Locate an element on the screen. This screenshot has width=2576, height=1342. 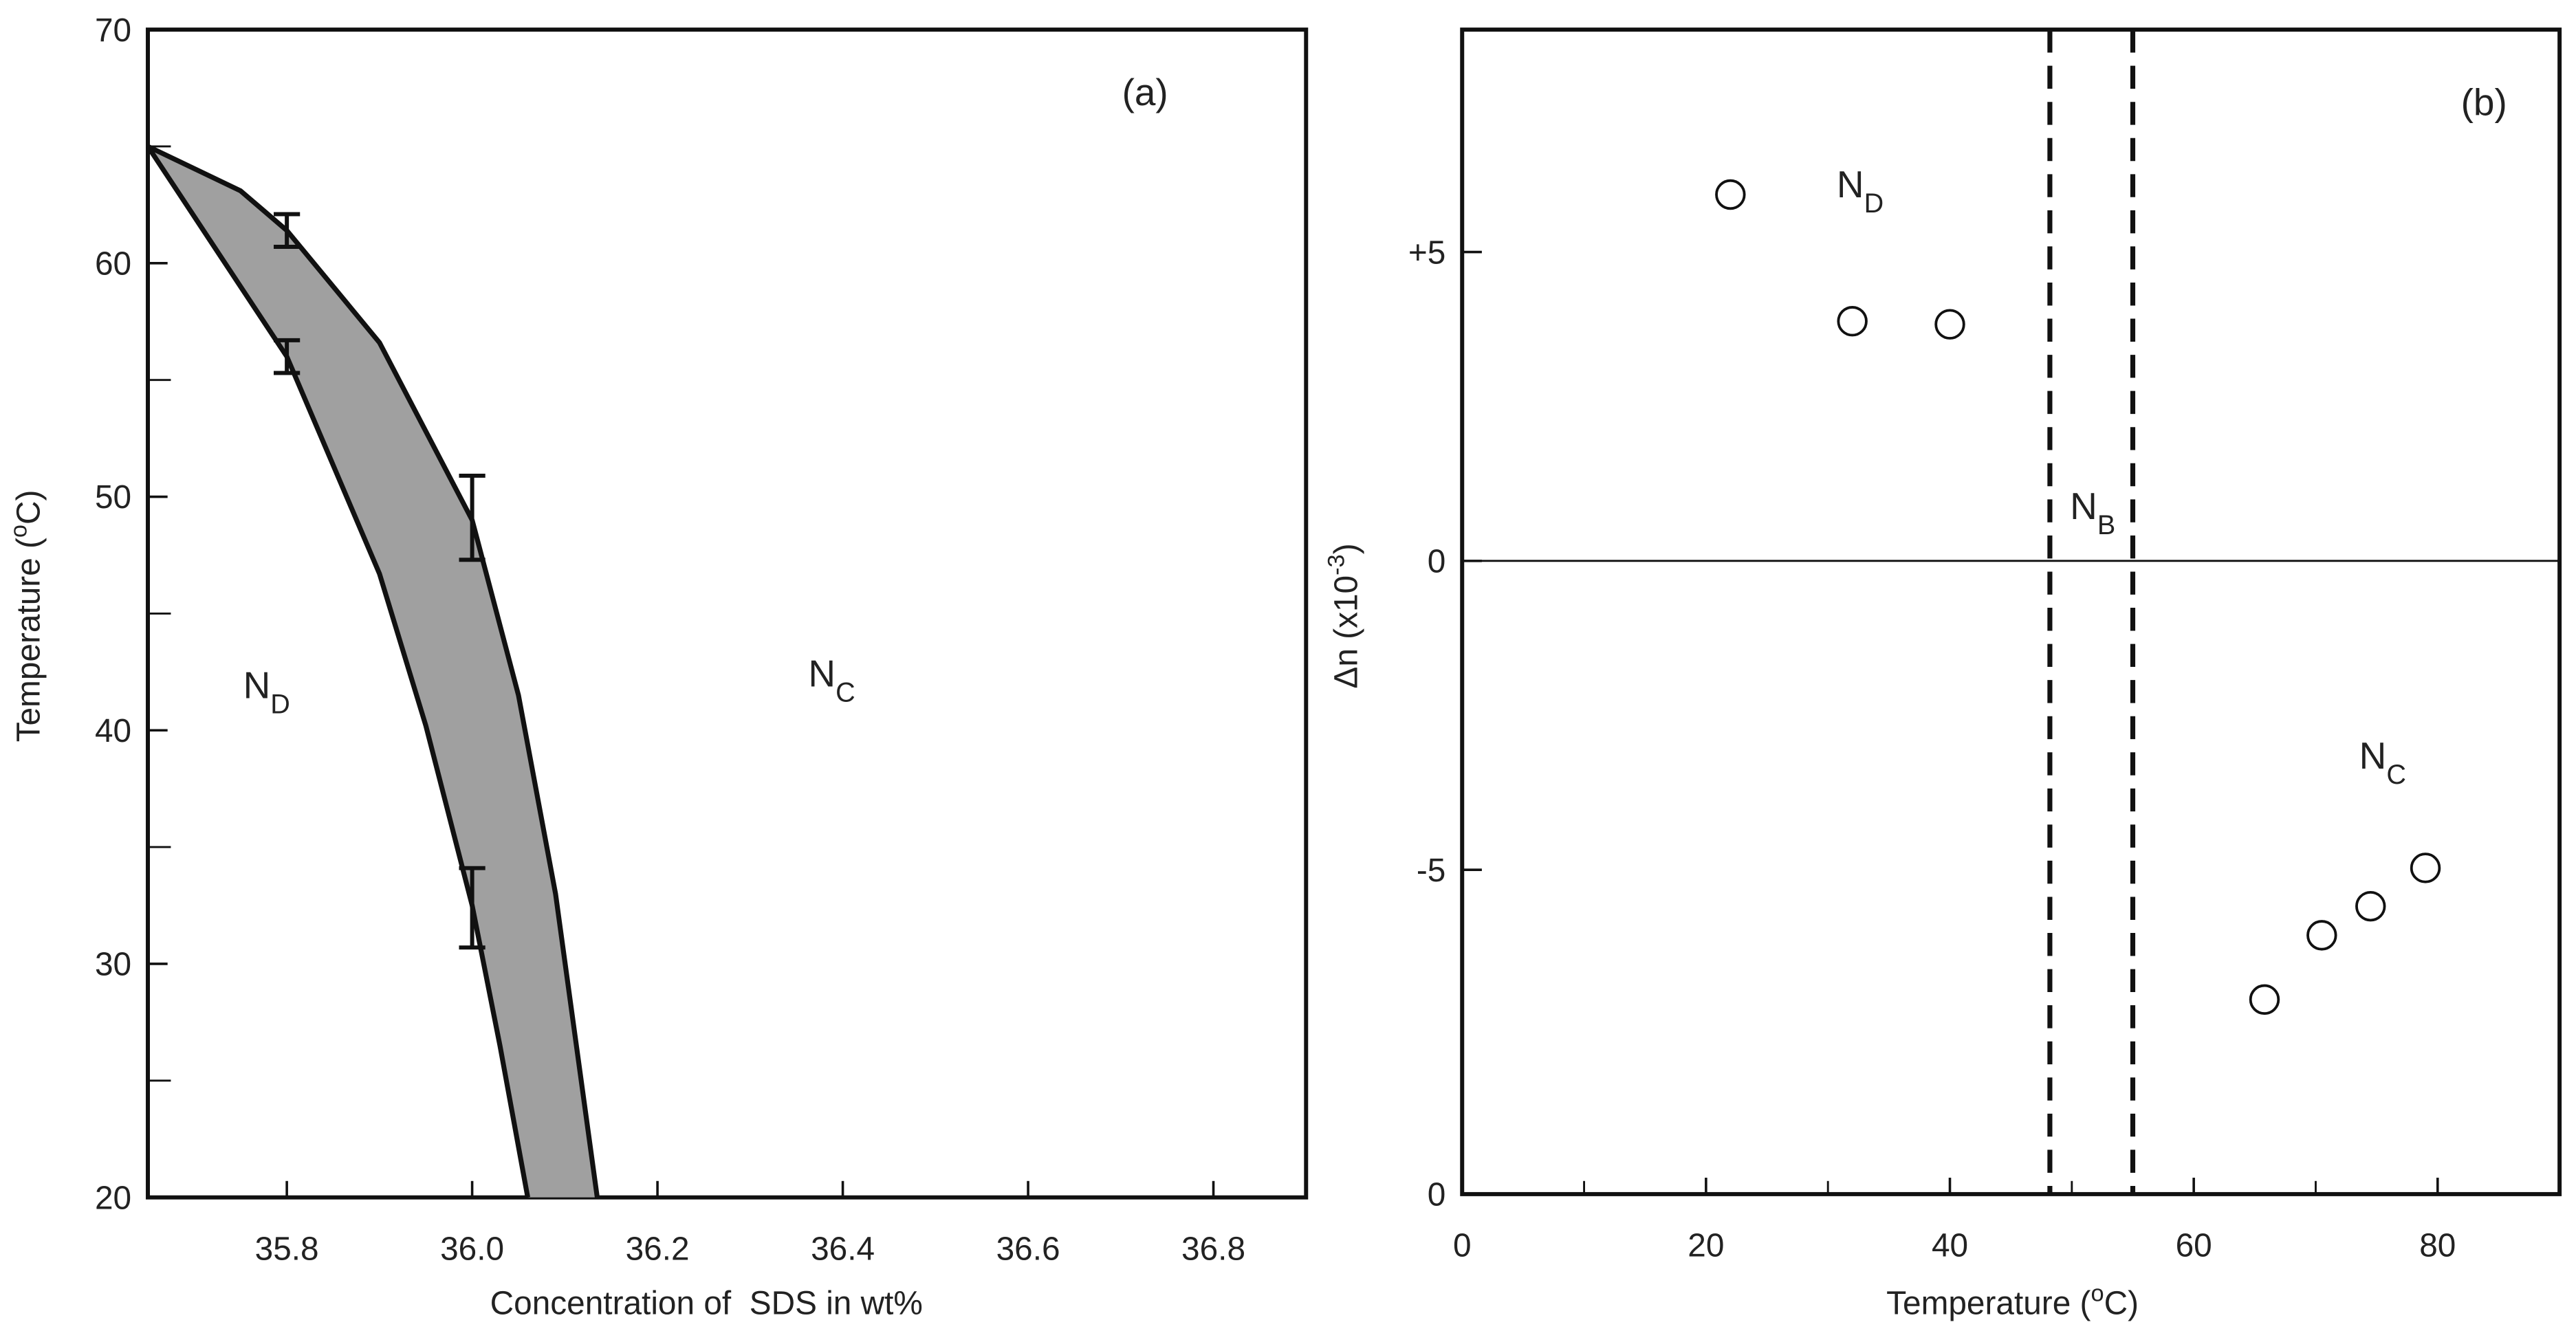
x-tick-label: 40 is located at coordinates (1950, 1246).